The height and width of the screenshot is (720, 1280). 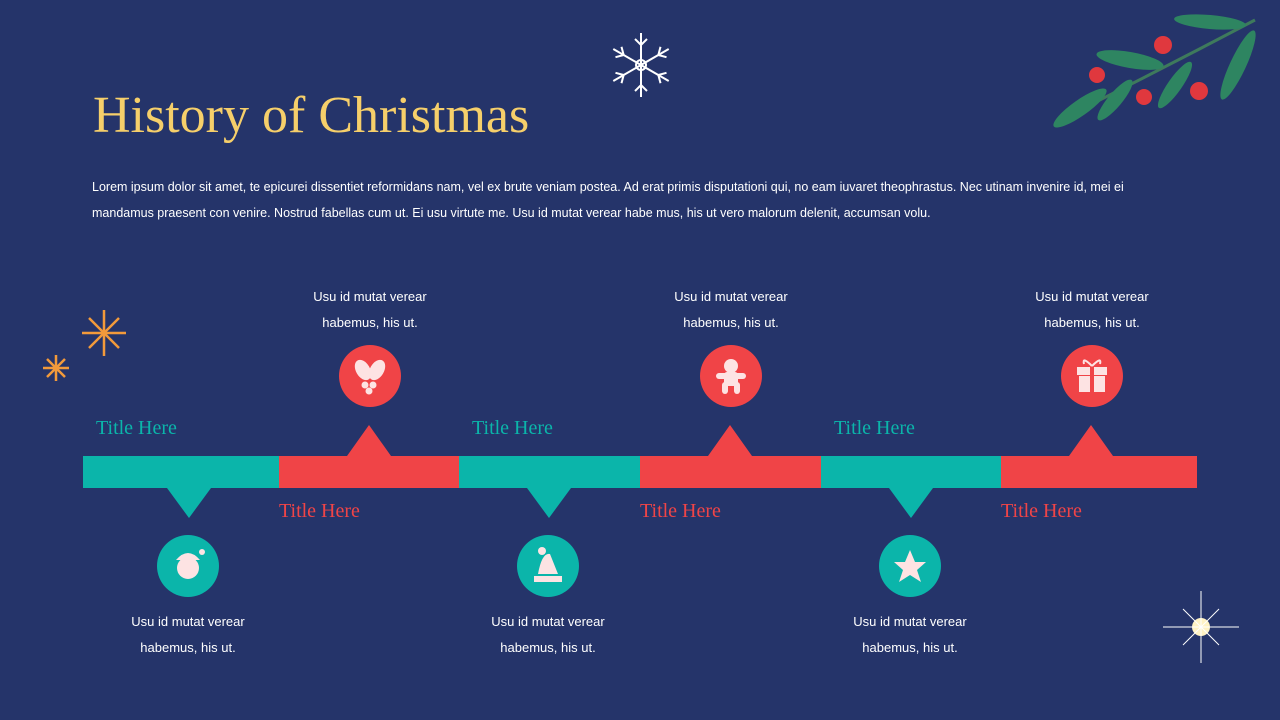 I want to click on sparkle-stars, so click(x=84, y=345).